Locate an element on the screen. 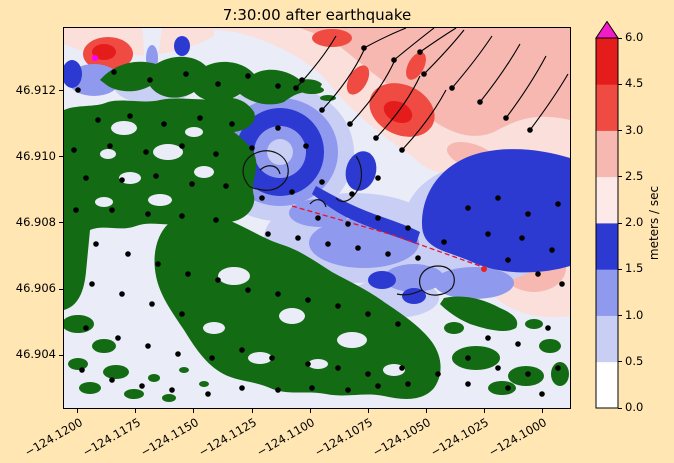 This screenshot has height=463, width=674. colorbar-tick-label: 1.5 is located at coordinates (634, 268).